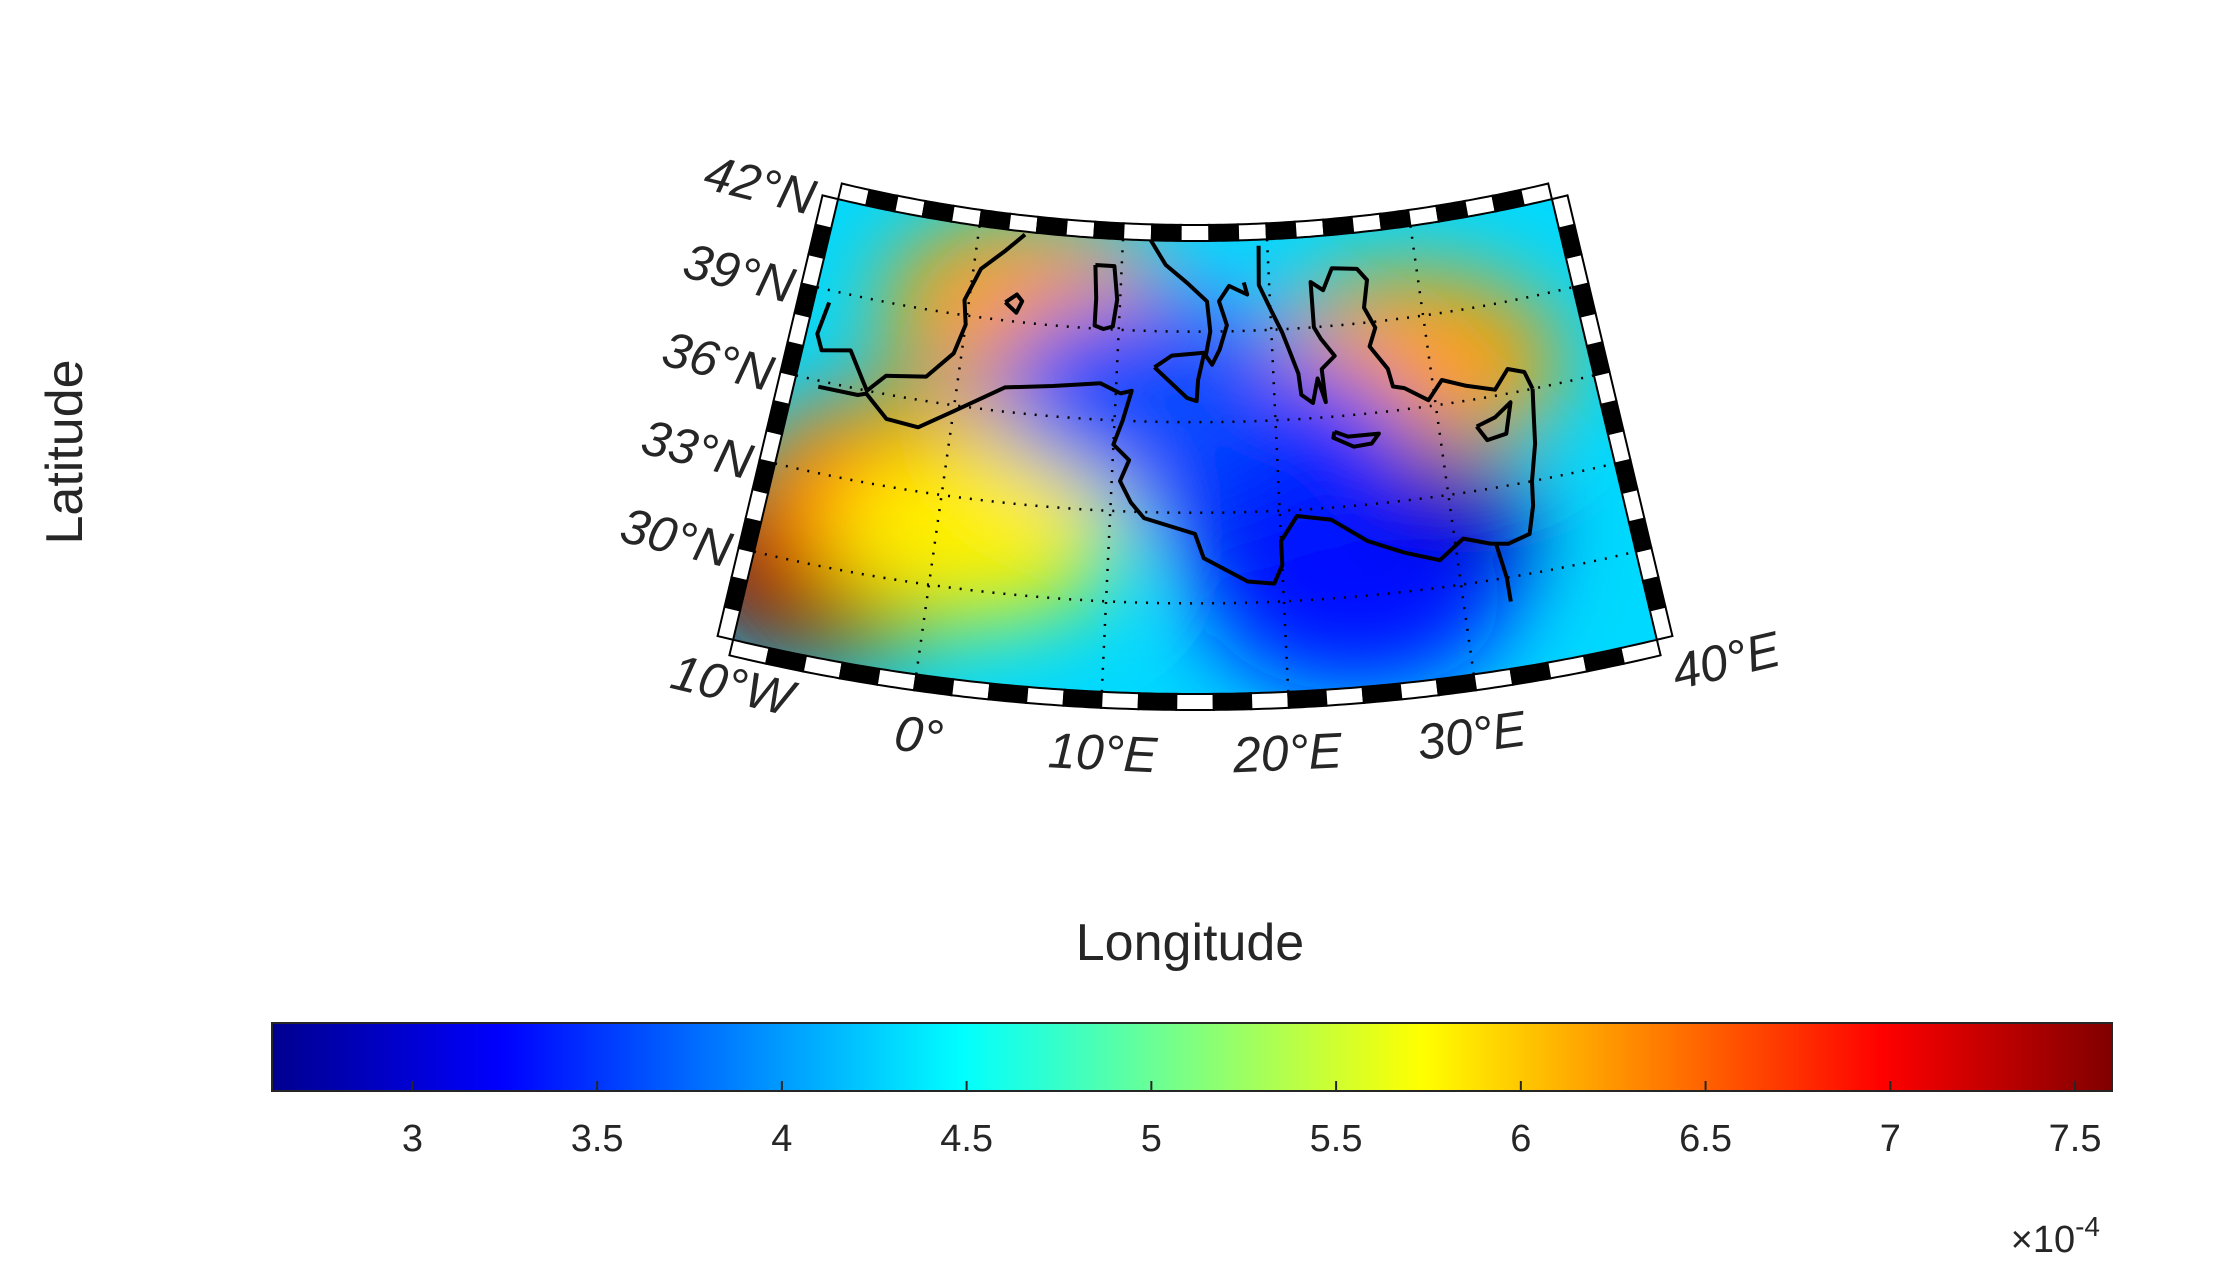 The height and width of the screenshot is (1284, 2219). What do you see at coordinates (597, 1139) in the screenshot?
I see `colorbar-tick-label: 3.5` at bounding box center [597, 1139].